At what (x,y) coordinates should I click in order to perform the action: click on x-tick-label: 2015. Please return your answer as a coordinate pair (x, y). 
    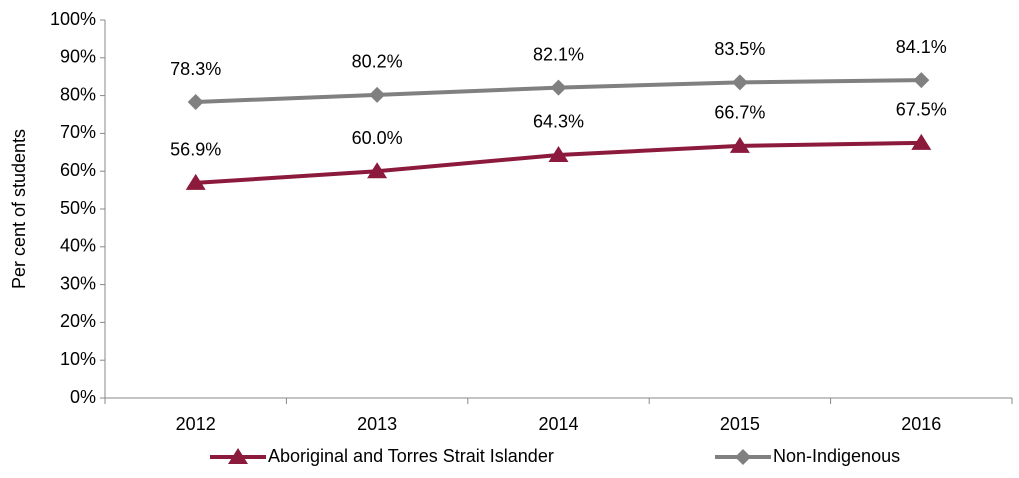
    Looking at the image, I should click on (740, 424).